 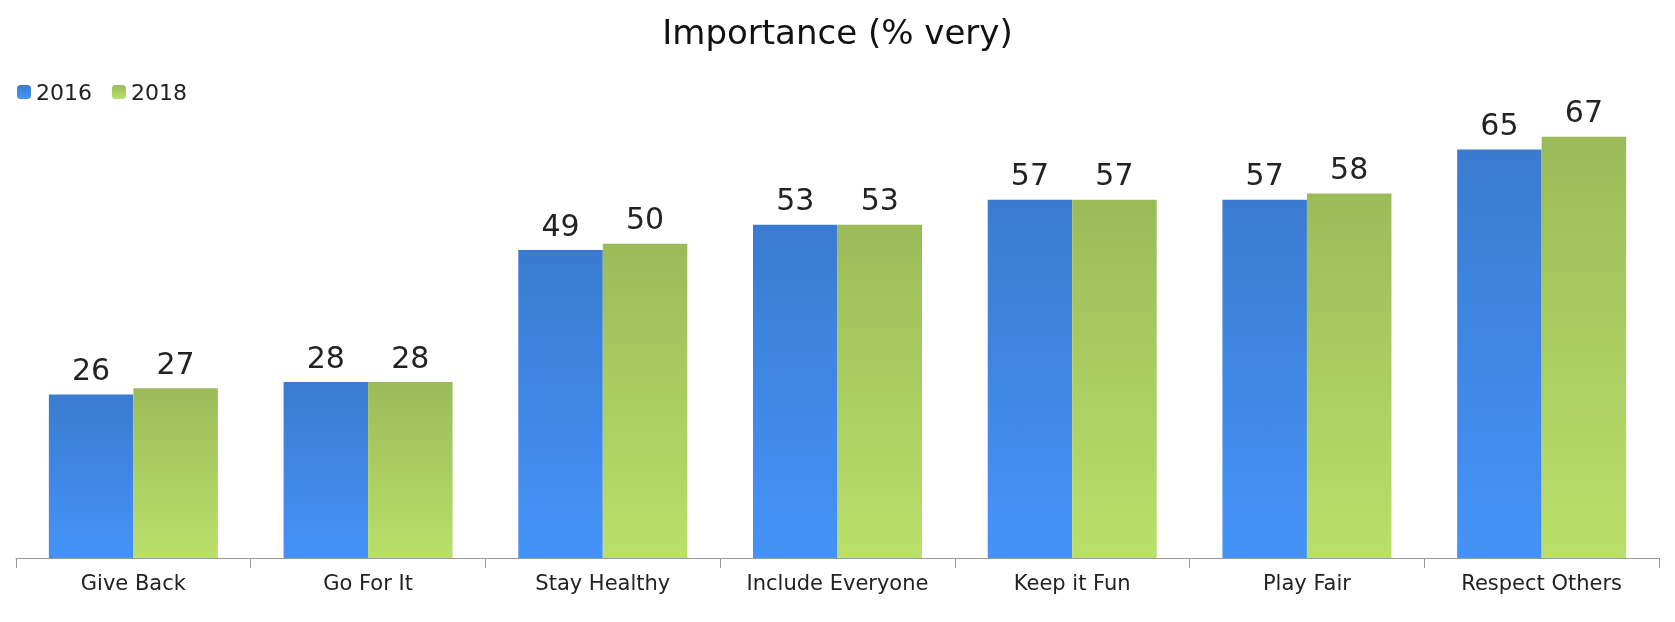 I want to click on data-label: 50, so click(x=645, y=219).